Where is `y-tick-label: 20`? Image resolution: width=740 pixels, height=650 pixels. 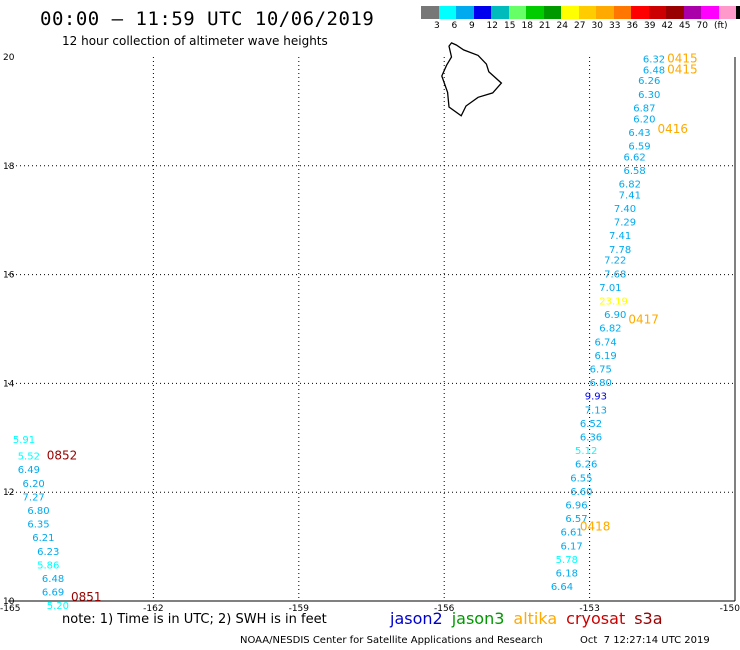
y-tick-label: 20 is located at coordinates (9, 58).